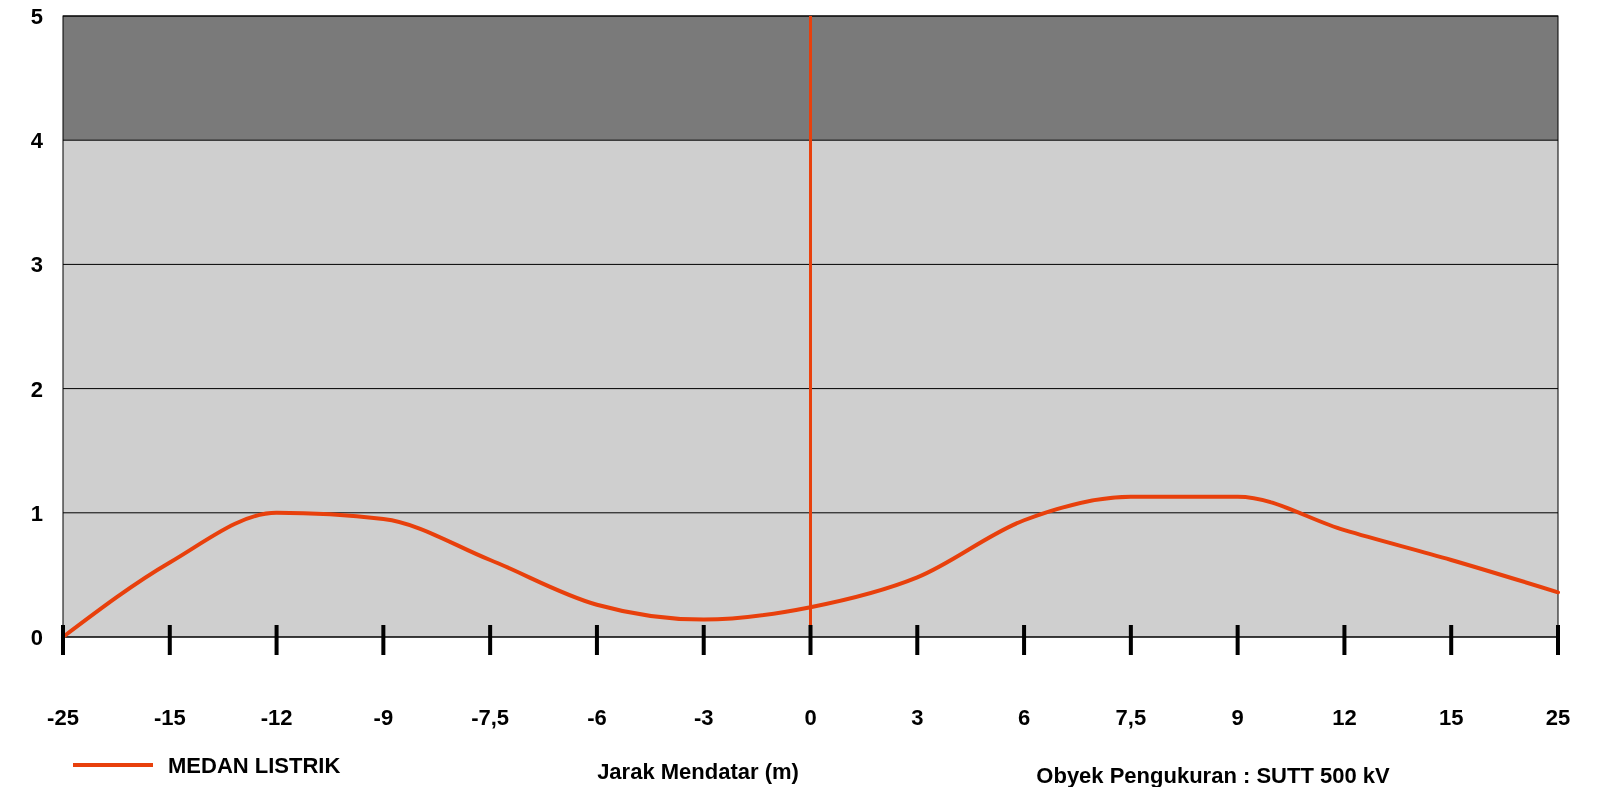 This screenshot has height=795, width=1601. Describe the element at coordinates (169, 717) in the screenshot. I see `x-tick-label: -15` at that location.